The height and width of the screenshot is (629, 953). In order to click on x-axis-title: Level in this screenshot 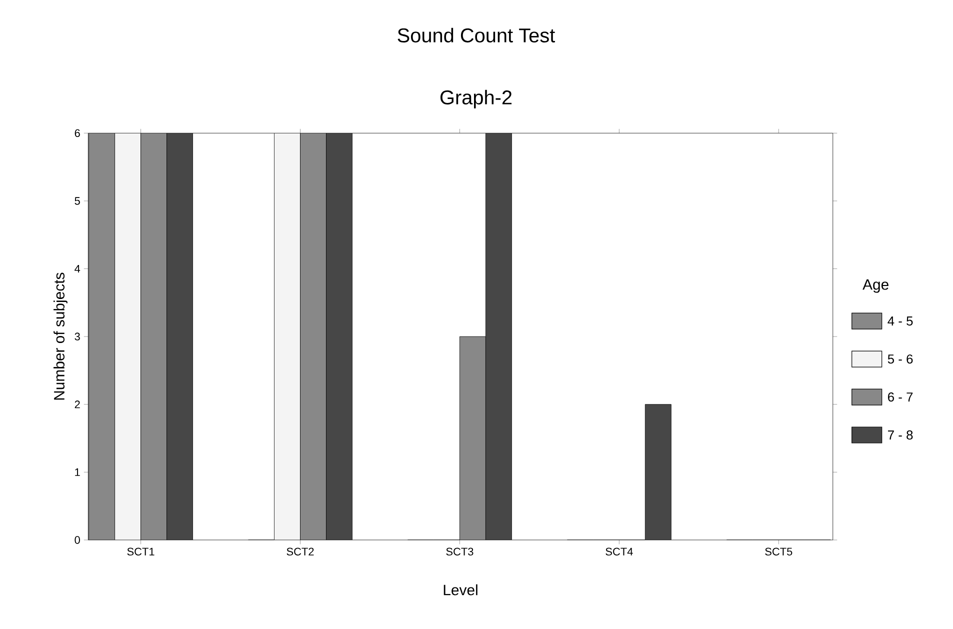, I will do `click(461, 590)`.